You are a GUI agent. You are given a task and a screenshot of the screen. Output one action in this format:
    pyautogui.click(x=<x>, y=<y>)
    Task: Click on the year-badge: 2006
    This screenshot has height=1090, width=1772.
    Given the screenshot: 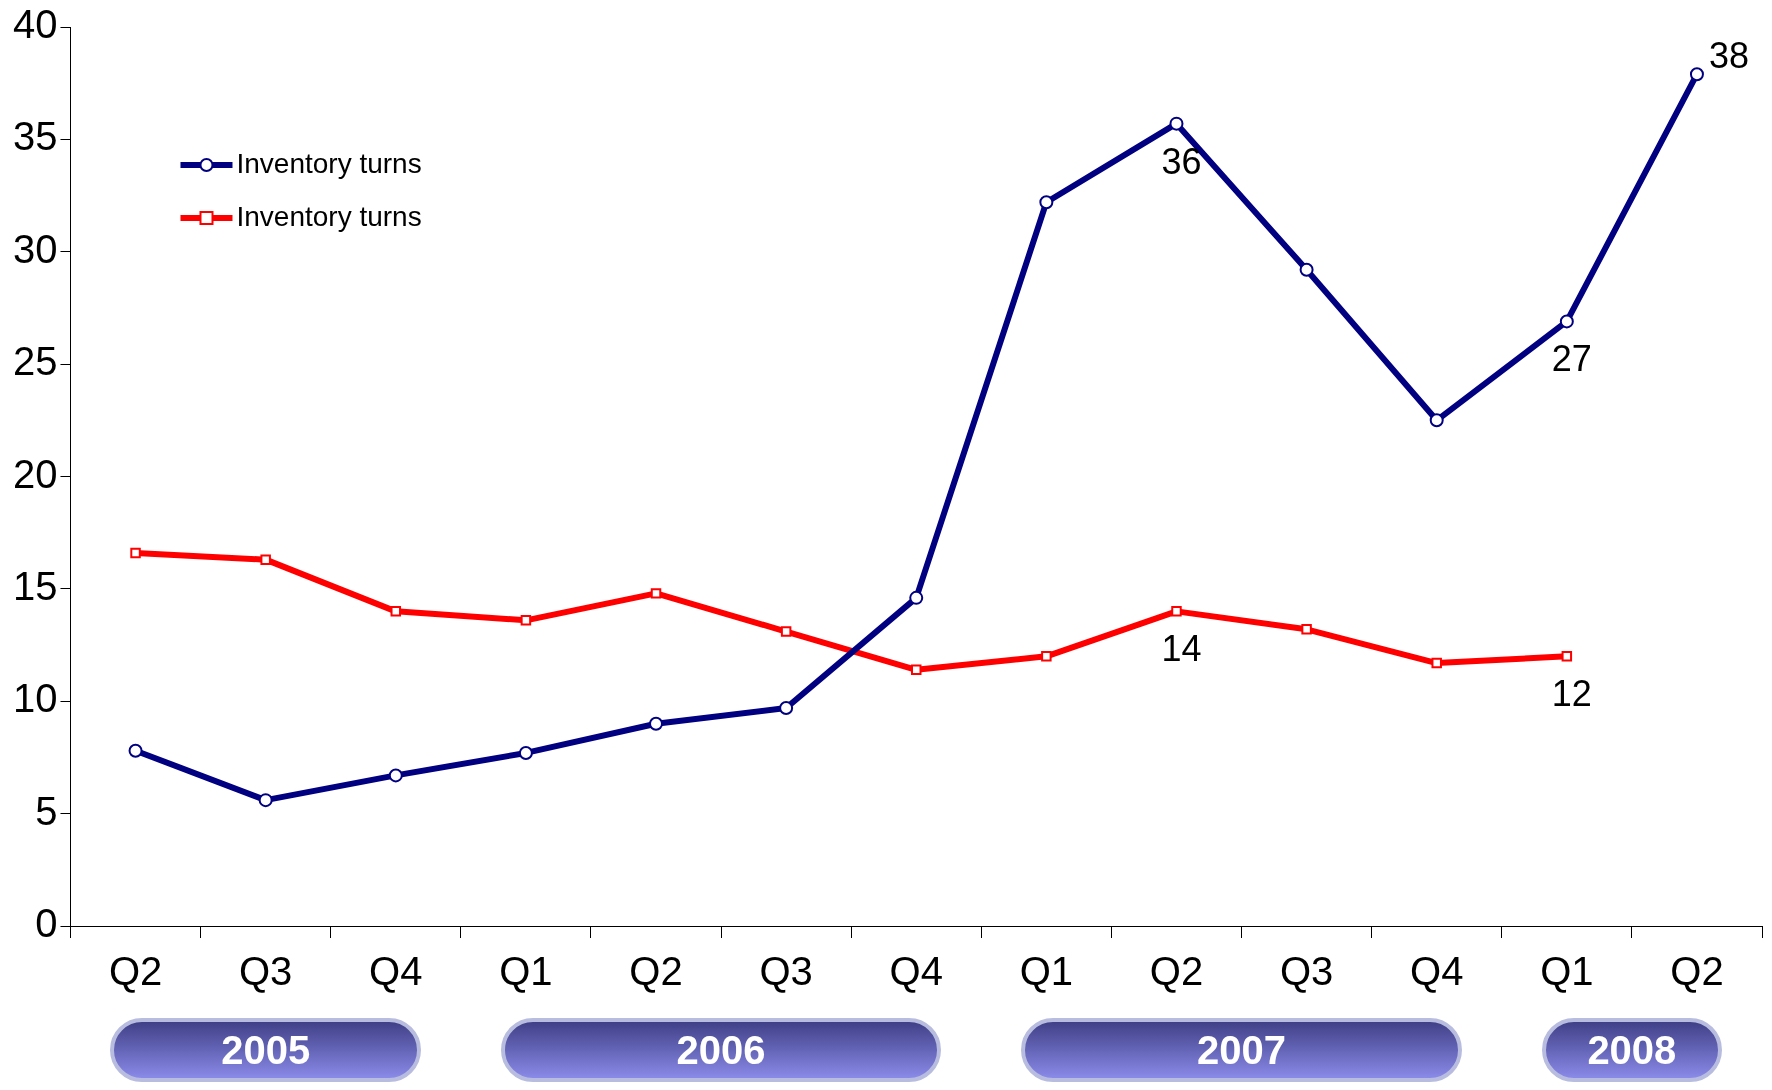 What is the action you would take?
    pyautogui.click(x=721, y=1050)
    